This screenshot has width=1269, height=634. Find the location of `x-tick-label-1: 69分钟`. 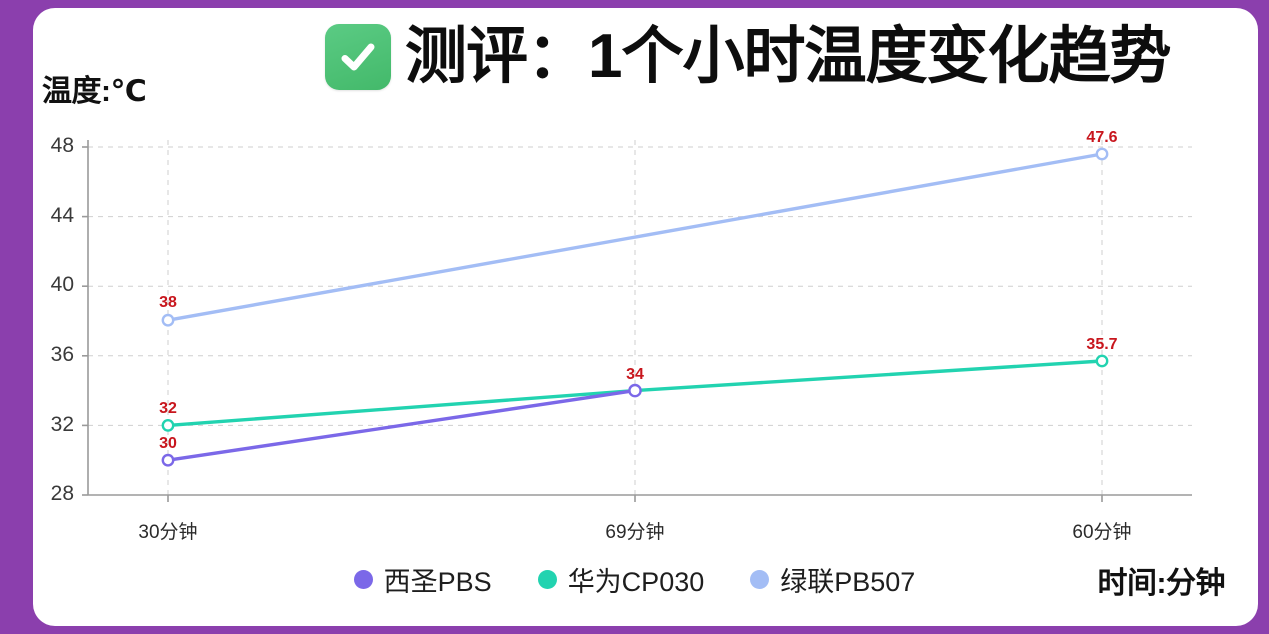

x-tick-label-1: 69分钟 is located at coordinates (635, 532).